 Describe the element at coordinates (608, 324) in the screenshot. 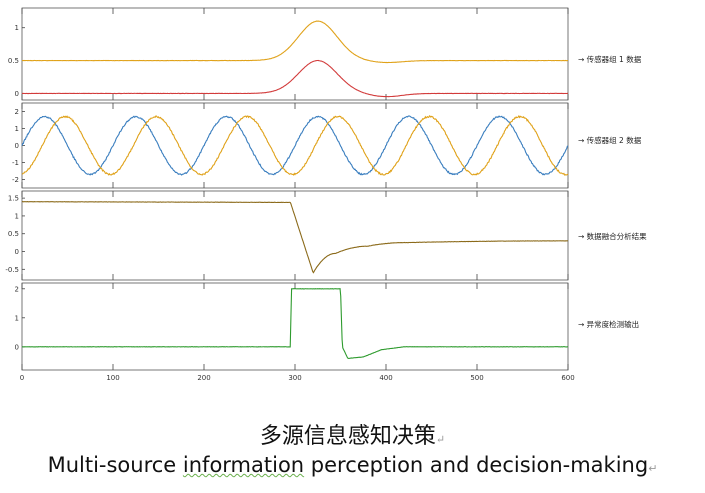

I see `legend-entry-anomaly: → 异常度检测输出` at that location.